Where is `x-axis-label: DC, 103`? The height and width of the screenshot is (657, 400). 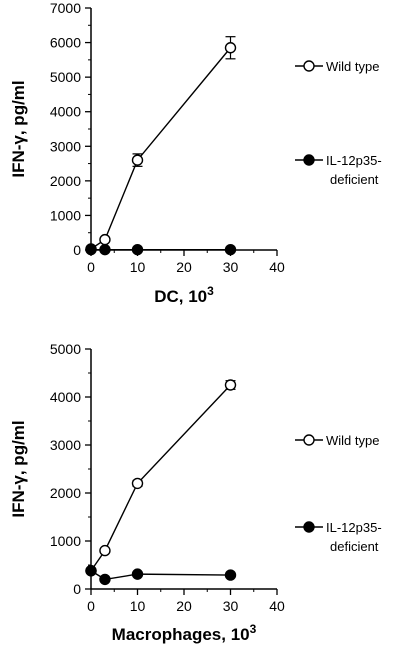
x-axis-label: DC, 103 is located at coordinates (184, 295).